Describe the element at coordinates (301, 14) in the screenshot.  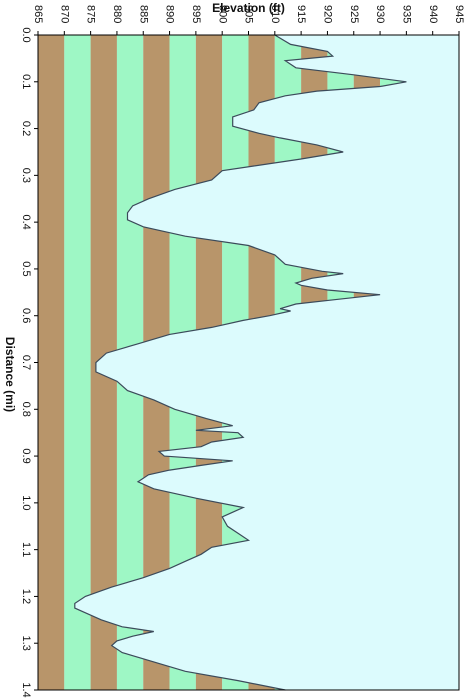
I see `elevation-tick-label: 915` at that location.